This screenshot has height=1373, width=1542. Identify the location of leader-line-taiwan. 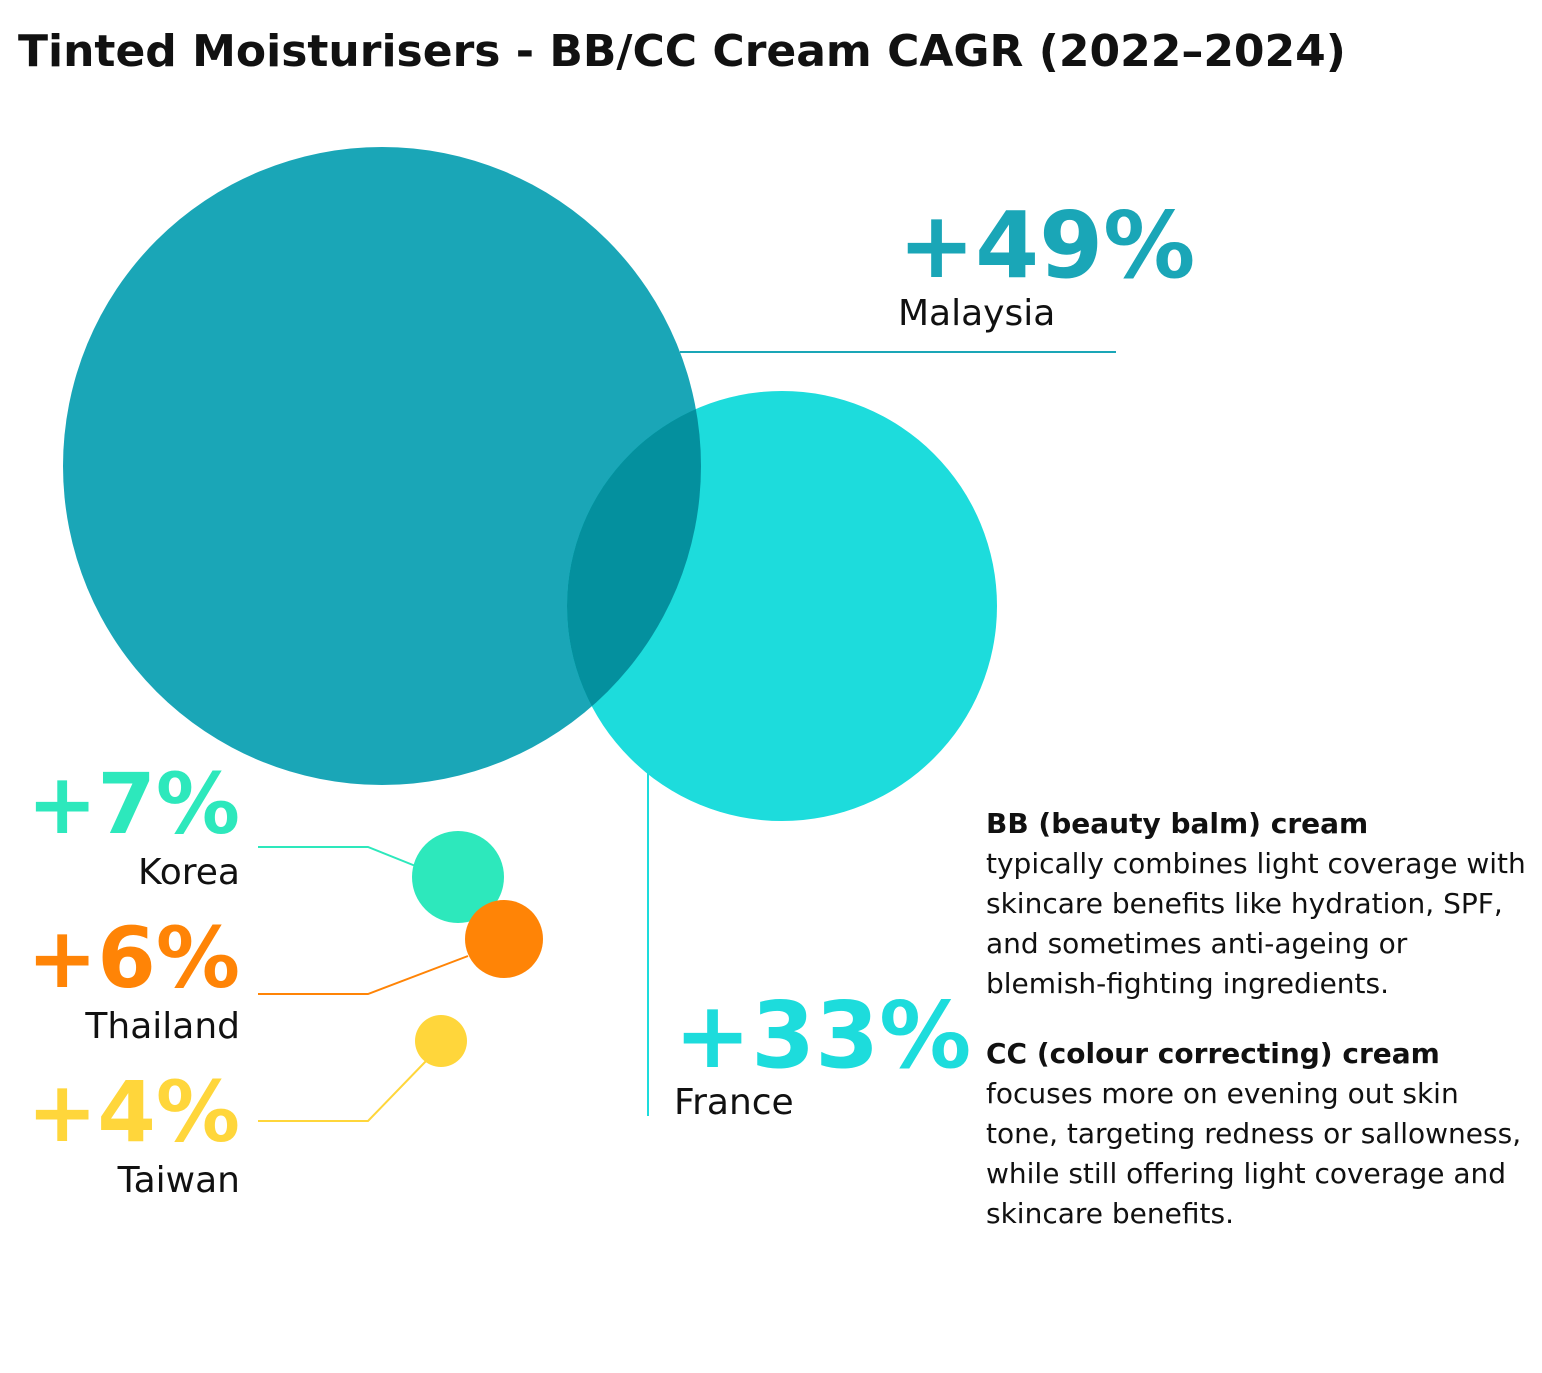
(343, 1090).